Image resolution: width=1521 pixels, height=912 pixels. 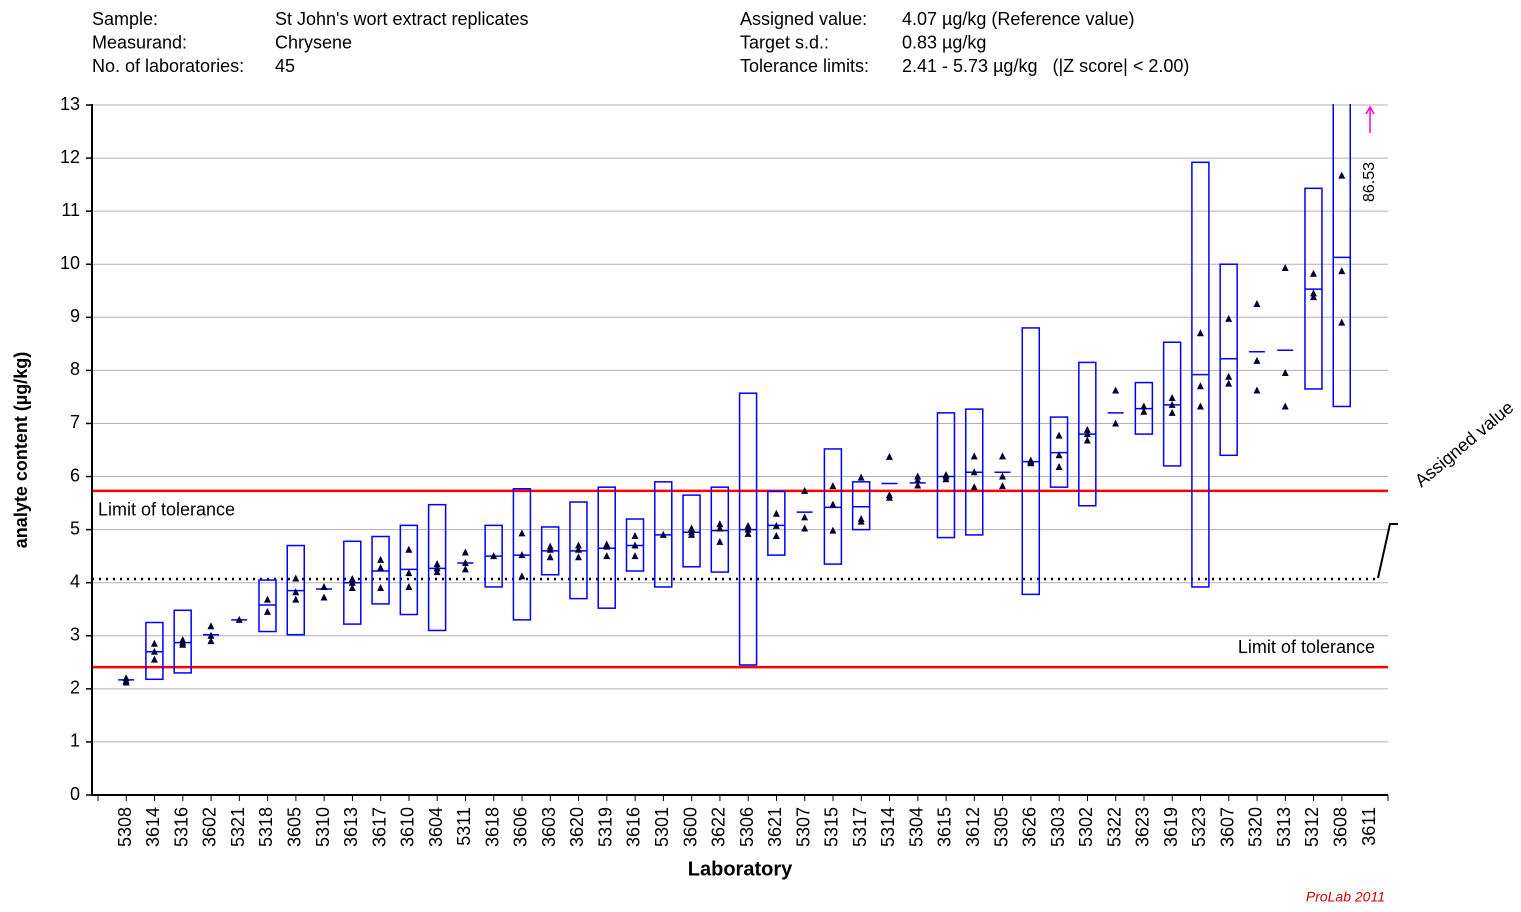 I want to click on y-tick-label: 0, so click(x=75, y=794).